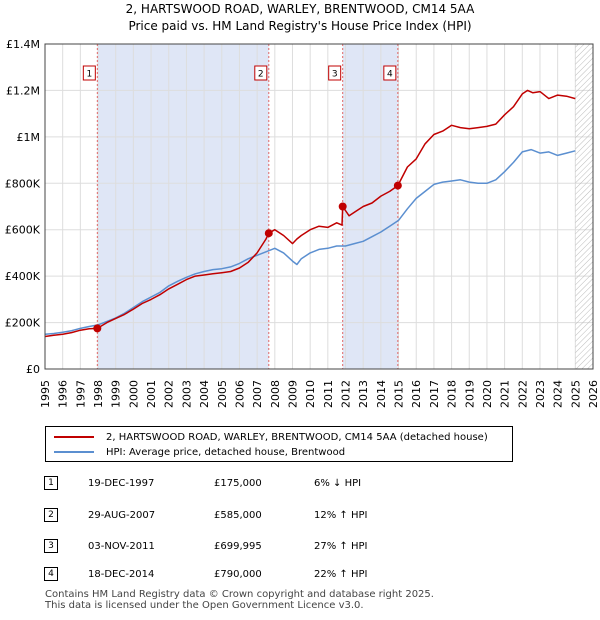 The height and width of the screenshot is (620, 600). Describe the element at coordinates (133, 394) in the screenshot. I see `x-tick-label: 2000` at that location.